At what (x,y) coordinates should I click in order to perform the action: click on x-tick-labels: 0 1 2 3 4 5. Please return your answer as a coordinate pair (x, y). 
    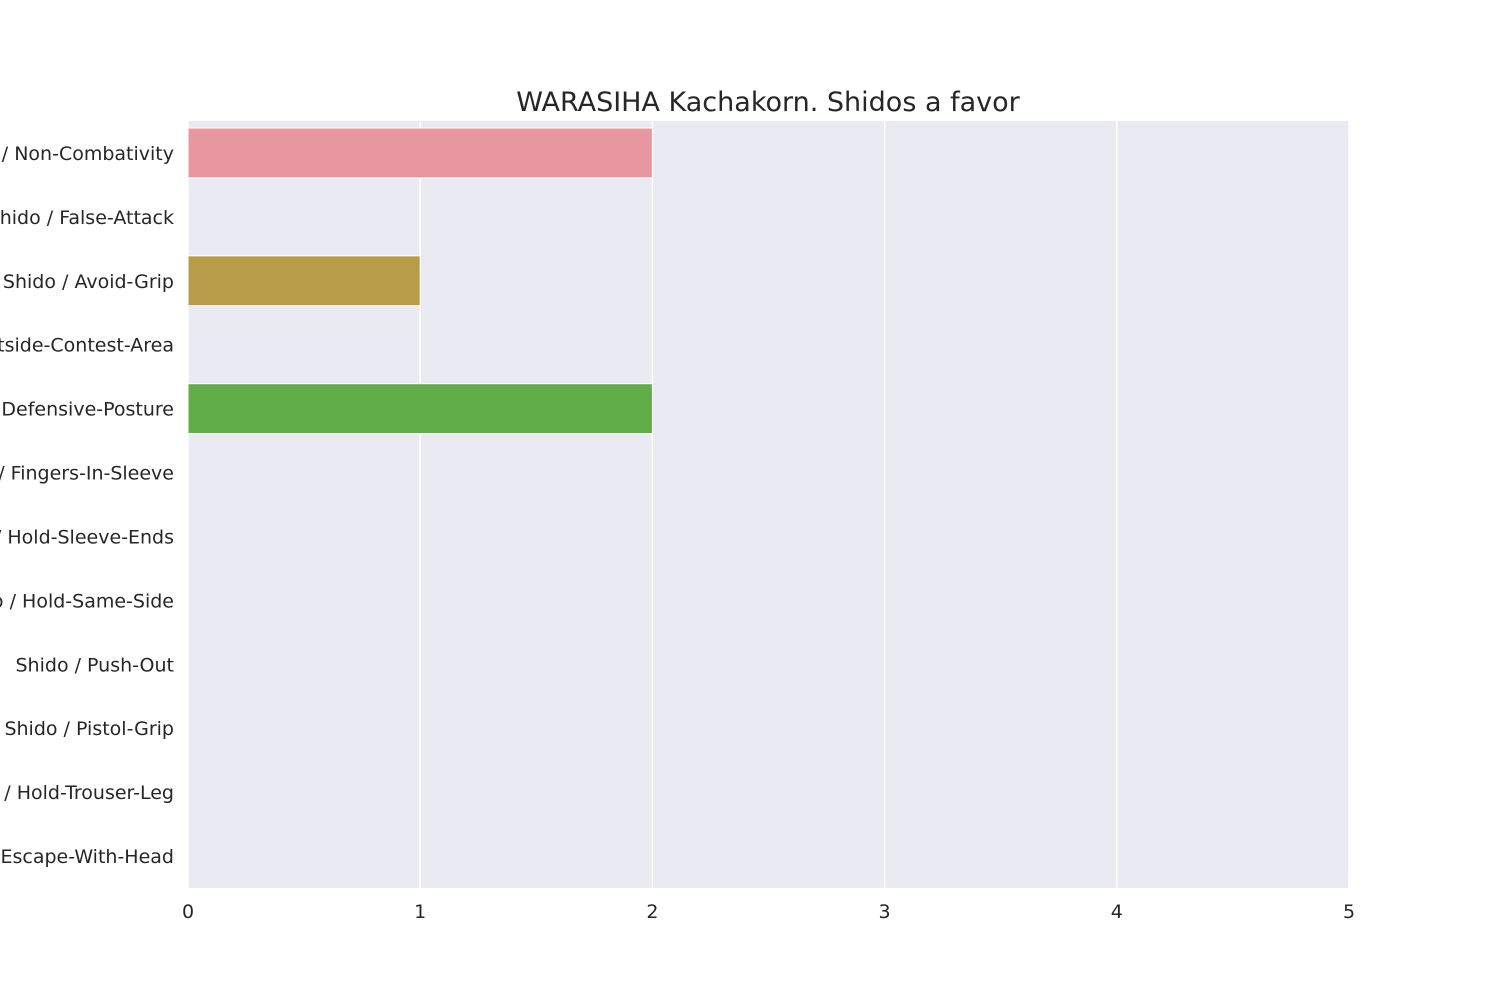
    Looking at the image, I should click on (768, 912).